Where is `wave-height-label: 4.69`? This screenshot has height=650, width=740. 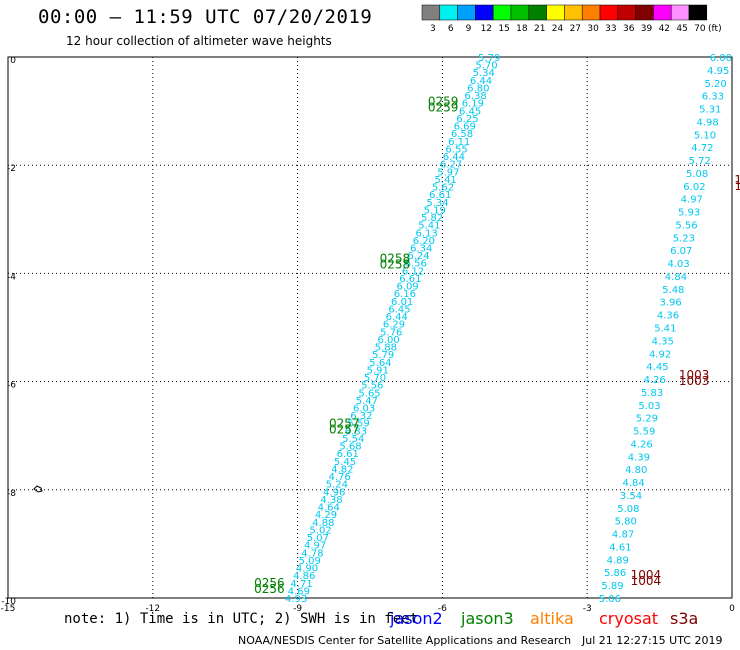
wave-height-label: 4.69 is located at coordinates (299, 591).